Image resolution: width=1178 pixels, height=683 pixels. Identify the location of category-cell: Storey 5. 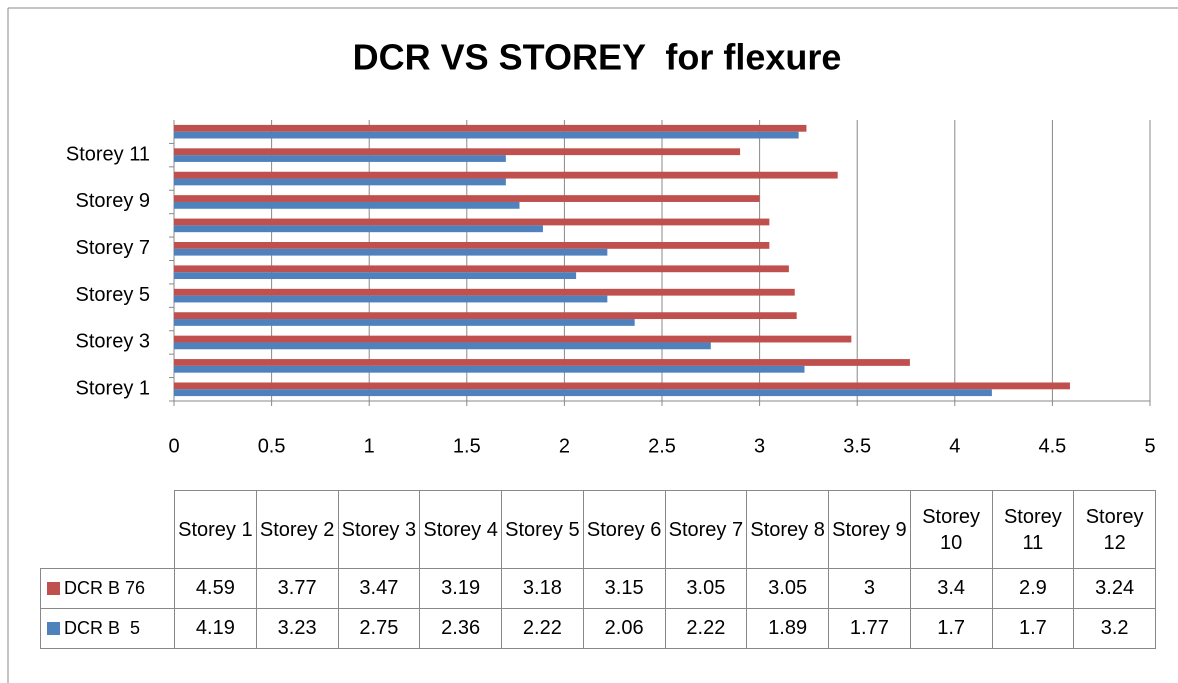
(542, 529).